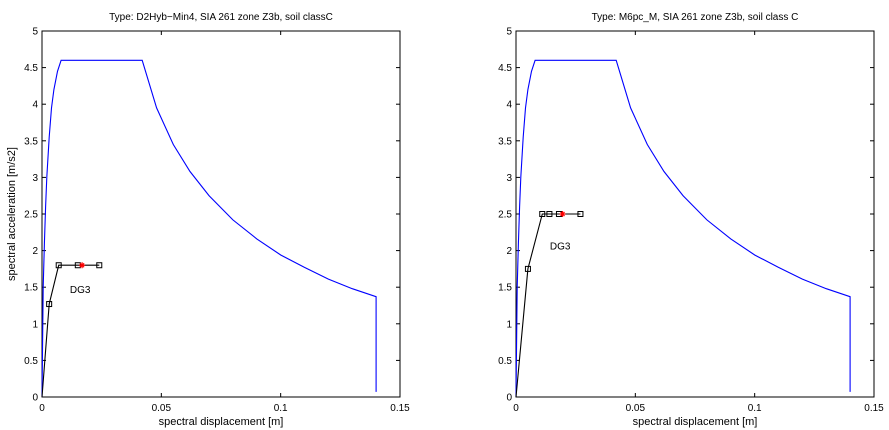  What do you see at coordinates (12, 214) in the screenshot?
I see `y-axis-label: spectral acceleration [m/s2]` at bounding box center [12, 214].